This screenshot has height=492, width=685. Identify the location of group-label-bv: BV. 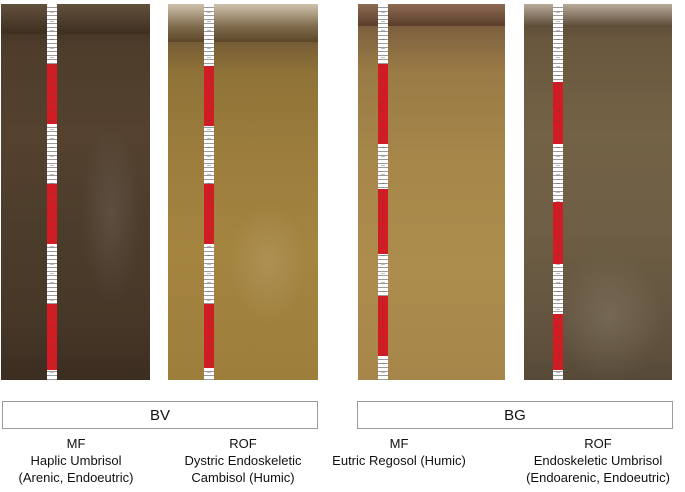
(160, 415).